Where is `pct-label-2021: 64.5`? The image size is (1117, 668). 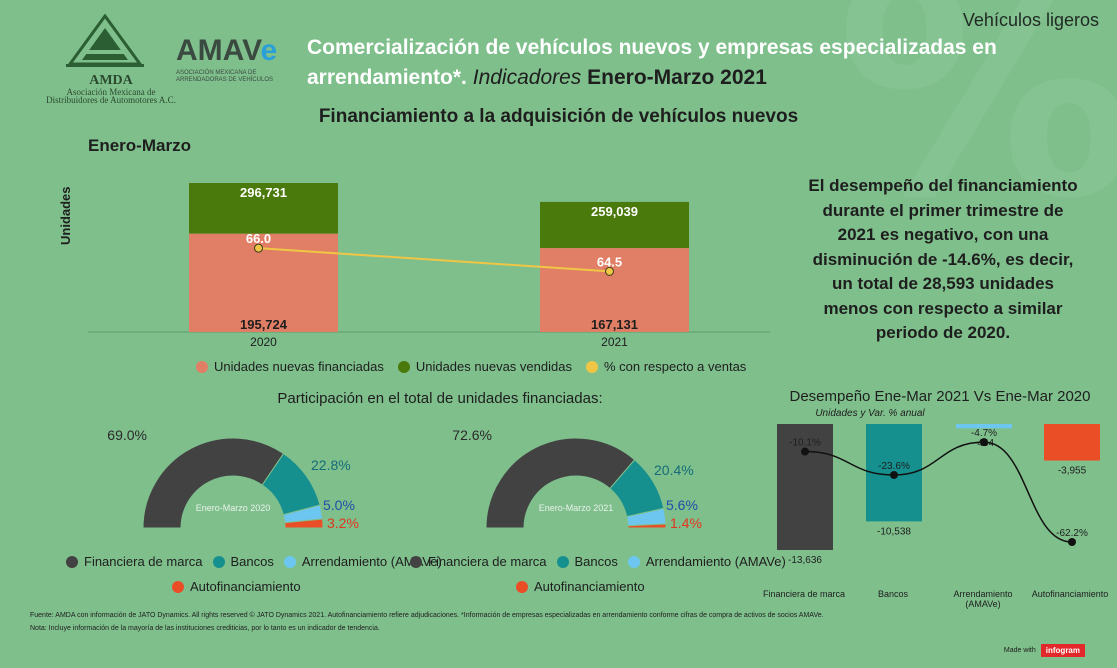
pct-label-2021: 64.5 is located at coordinates (609, 261).